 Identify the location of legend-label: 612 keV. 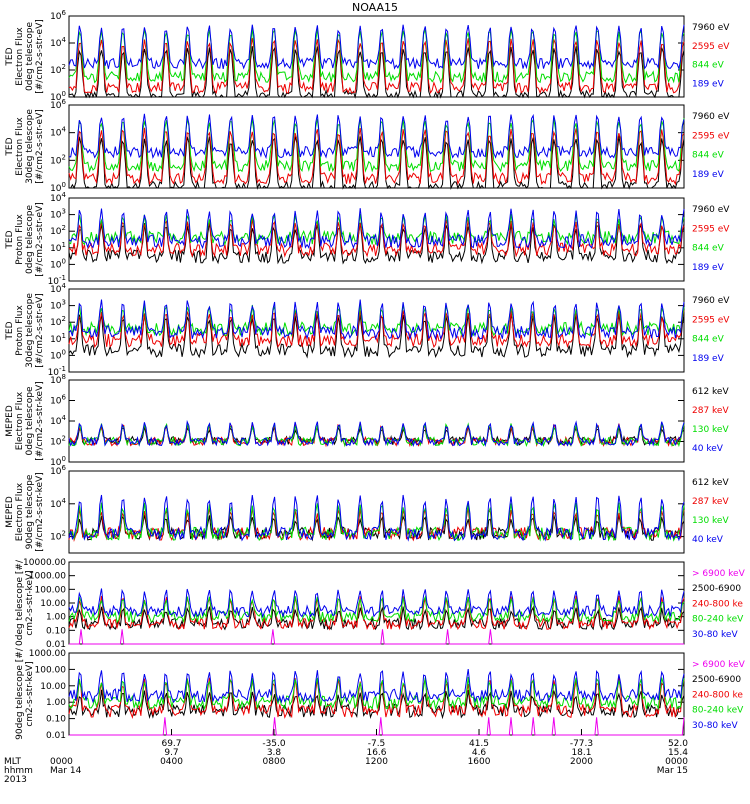
(710, 392).